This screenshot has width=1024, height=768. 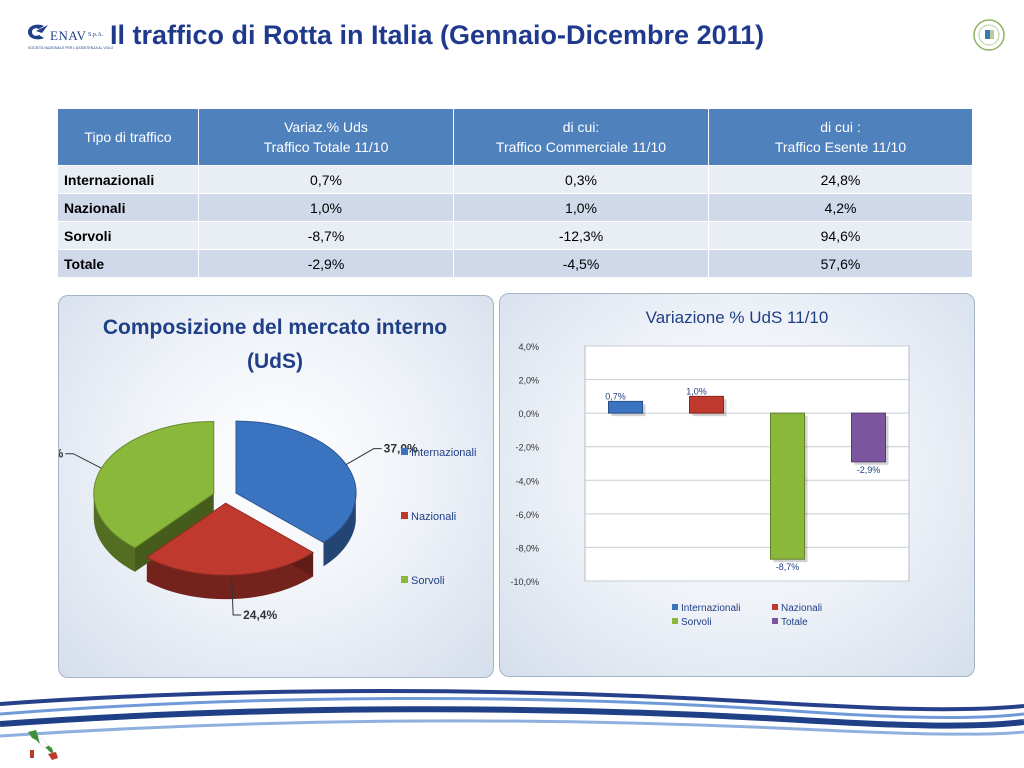 I want to click on certification-seal-icon, so click(x=989, y=35).